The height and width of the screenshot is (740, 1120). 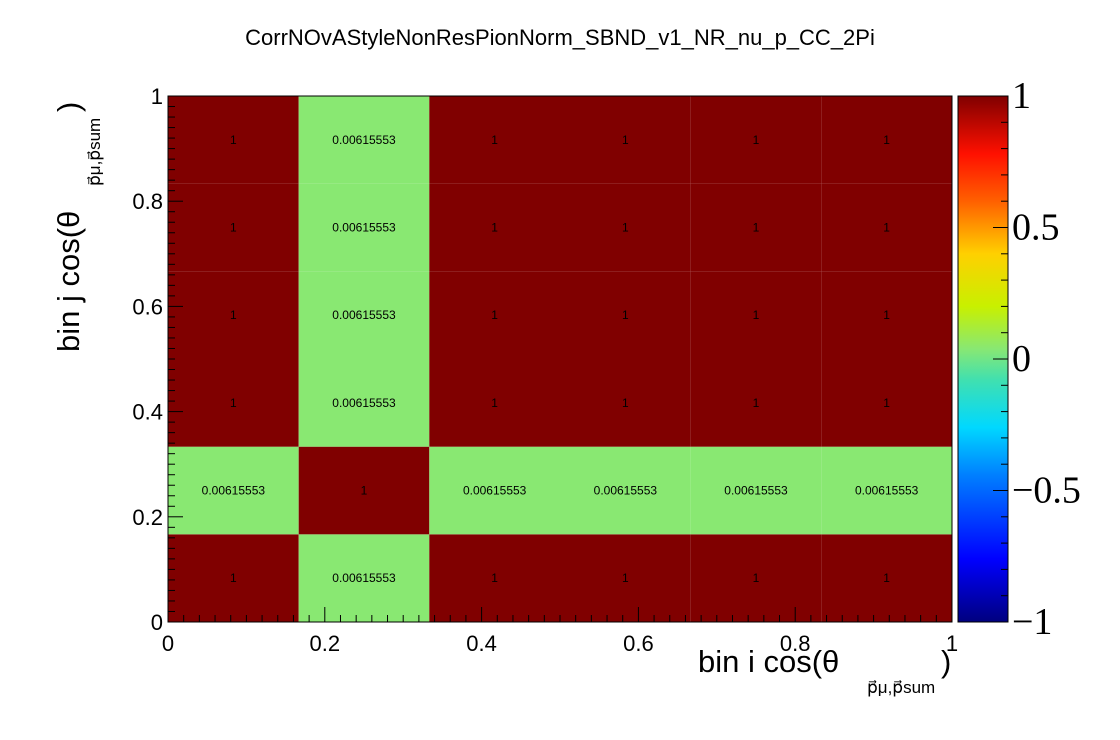 I want to click on y-tick-label: 1, so click(x=157, y=96).